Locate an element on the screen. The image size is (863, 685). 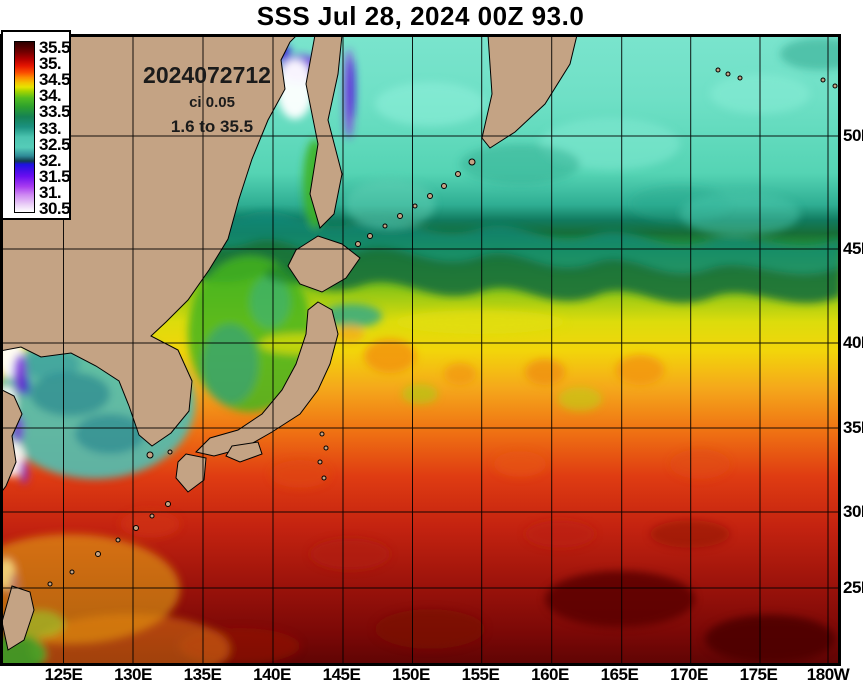
lon-tick-label: 145E is located at coordinates (341, 674).